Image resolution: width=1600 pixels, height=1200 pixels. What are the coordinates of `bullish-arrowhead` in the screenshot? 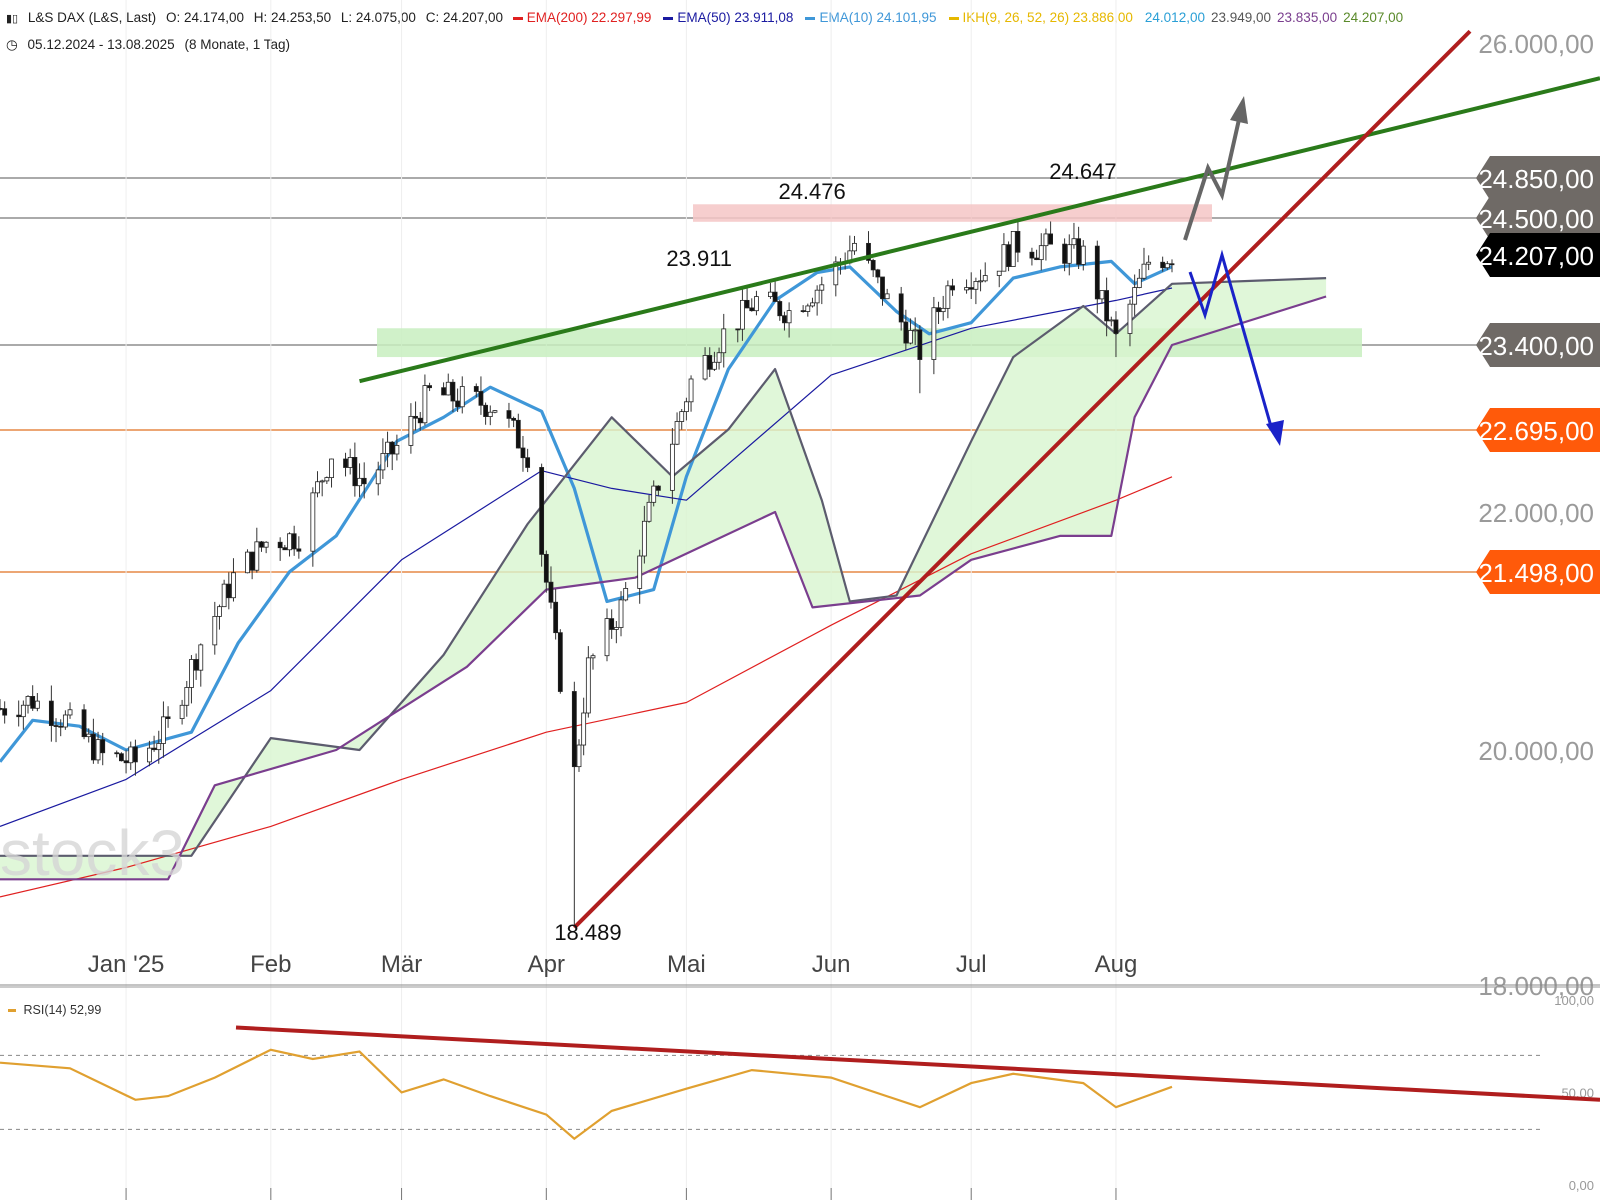 It's located at (1239, 110).